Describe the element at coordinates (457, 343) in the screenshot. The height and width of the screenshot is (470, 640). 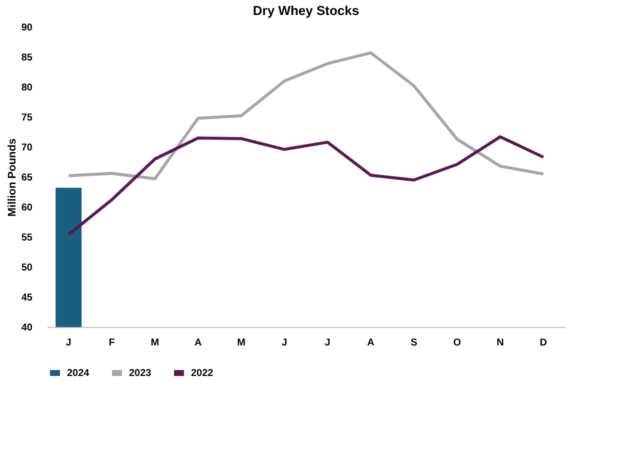
I see `x-tick-label: O` at that location.